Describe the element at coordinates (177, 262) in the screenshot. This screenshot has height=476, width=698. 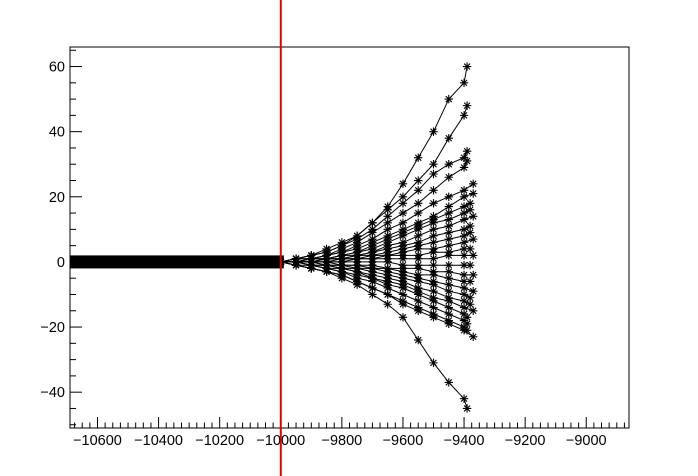
I see `baseline-band-layer` at that location.